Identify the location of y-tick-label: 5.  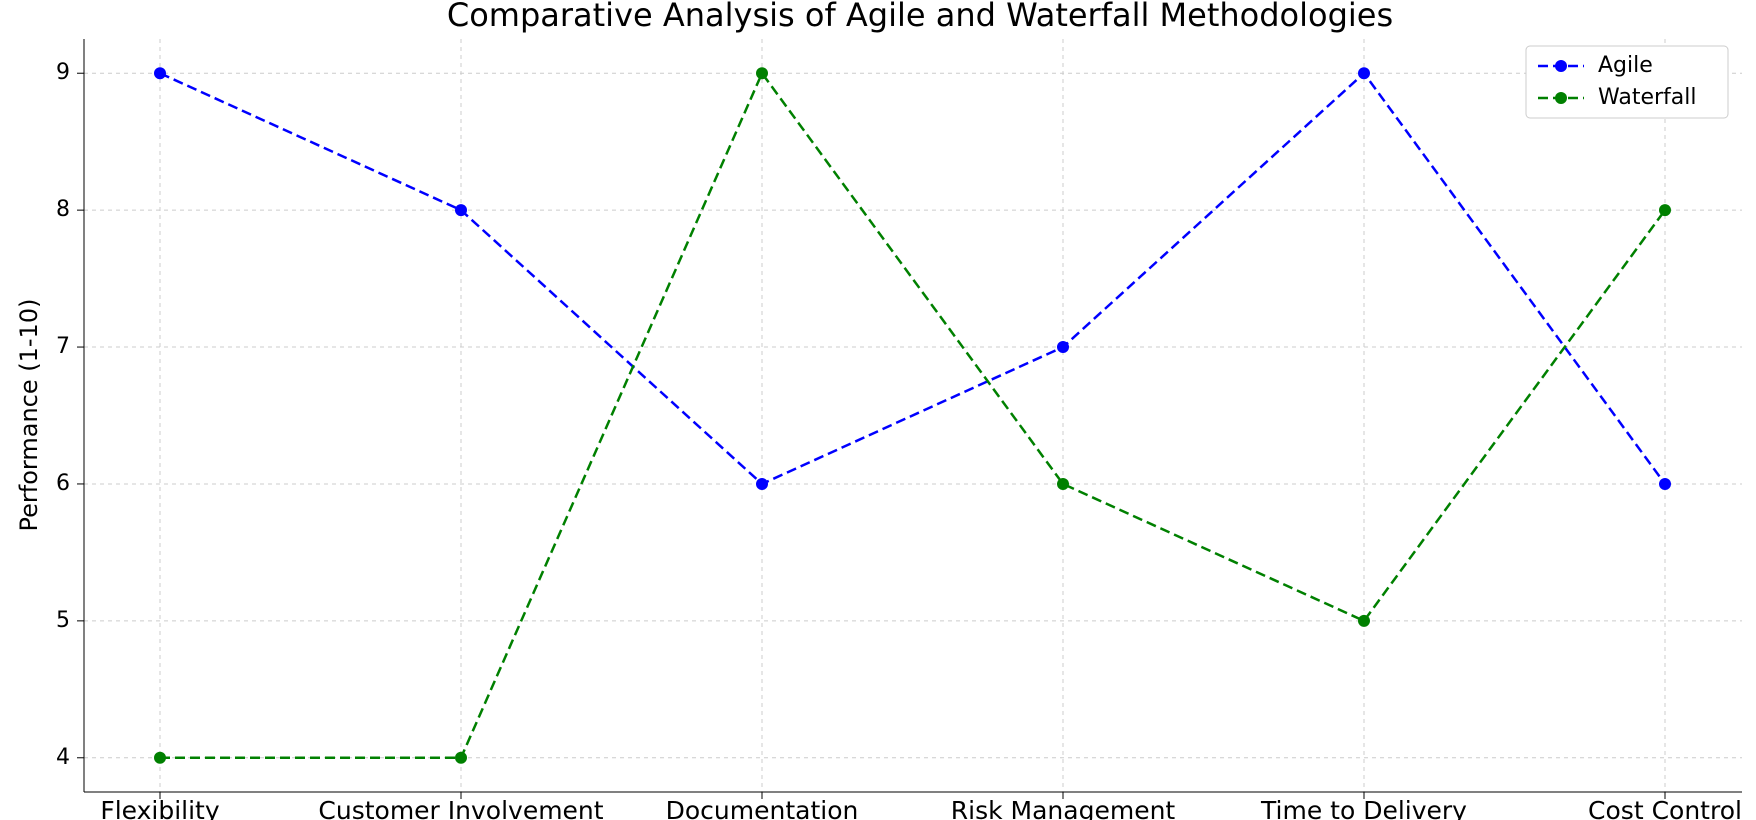
(63, 620).